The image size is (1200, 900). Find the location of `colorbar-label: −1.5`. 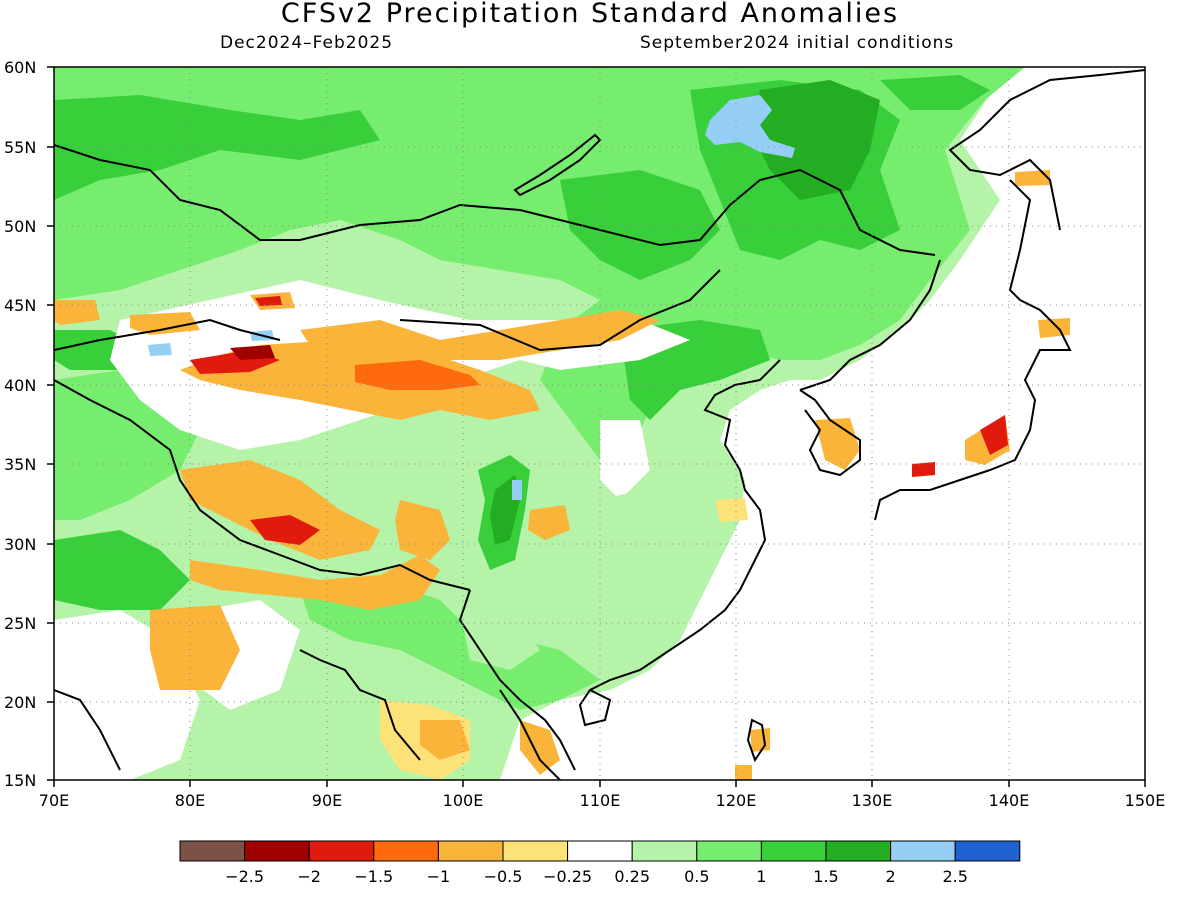

colorbar-label: −1.5 is located at coordinates (373, 876).